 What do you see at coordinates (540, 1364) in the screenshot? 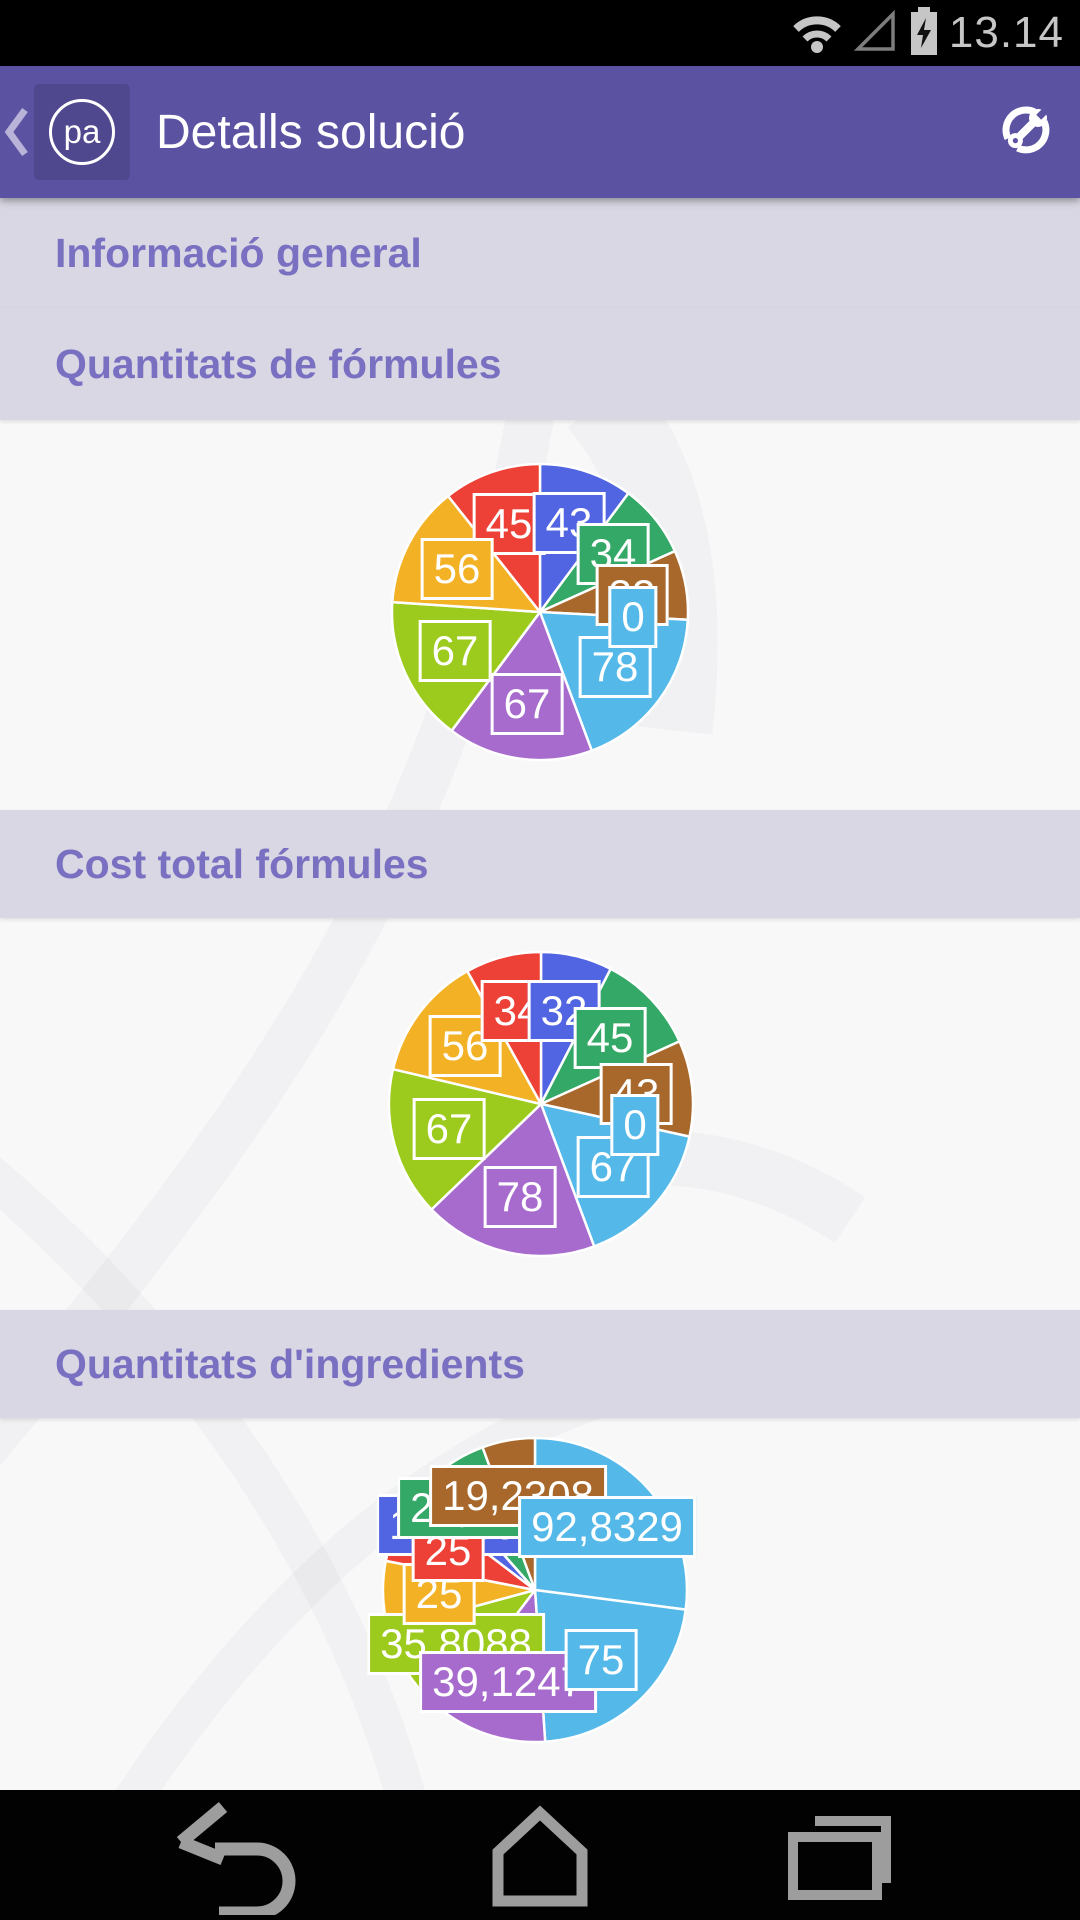
I see `section-header-quantitats-ingredients: Quantitats d'ingredients` at bounding box center [540, 1364].